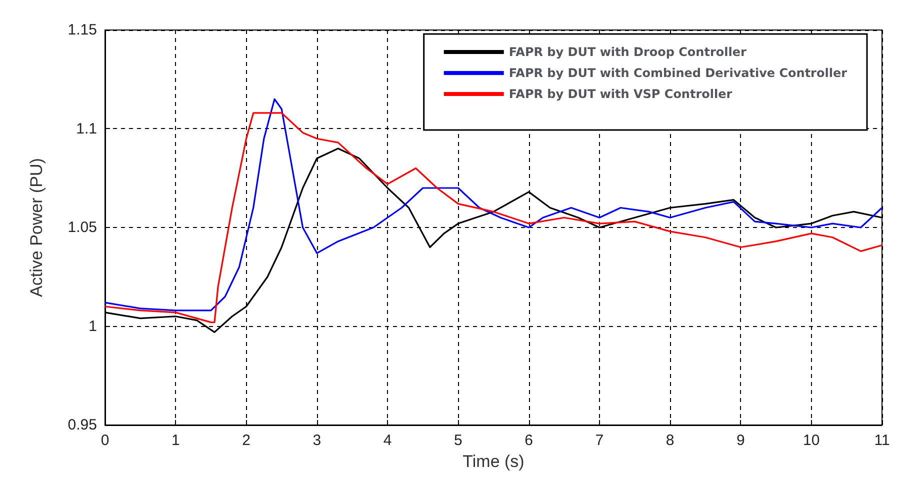 The width and height of the screenshot is (905, 499). Describe the element at coordinates (740, 440) in the screenshot. I see `x-tick-label: 9` at that location.